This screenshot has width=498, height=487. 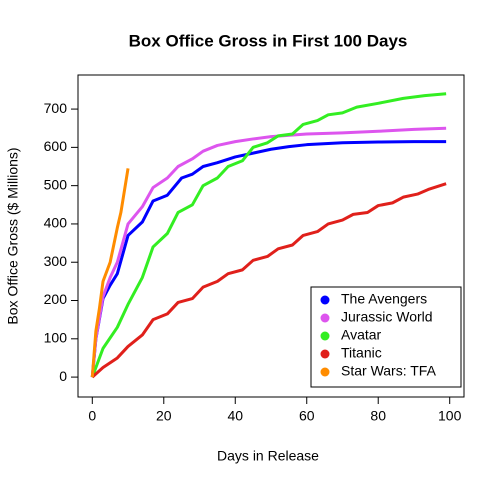 What do you see at coordinates (378, 416) in the screenshot?
I see `x-tick-label: 80` at bounding box center [378, 416].